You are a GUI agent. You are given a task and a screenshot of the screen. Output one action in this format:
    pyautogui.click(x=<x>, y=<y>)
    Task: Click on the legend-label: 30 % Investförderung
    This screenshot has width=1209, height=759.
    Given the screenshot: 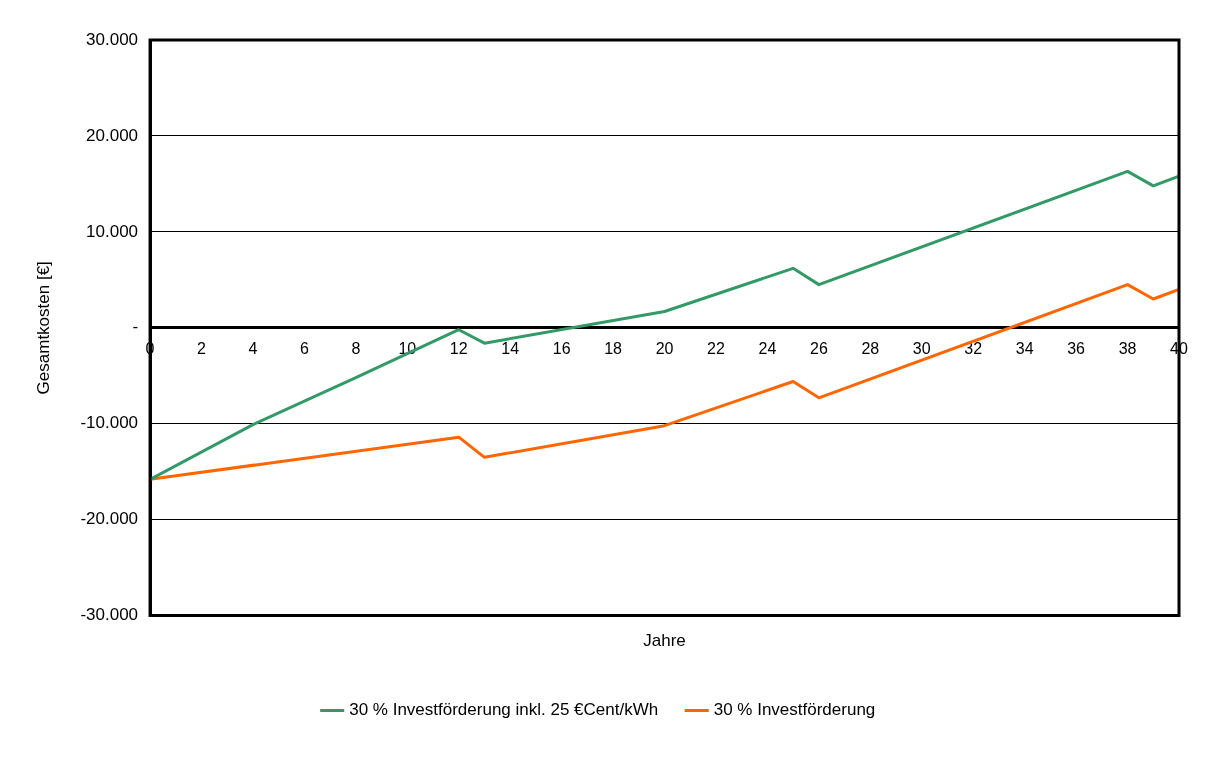 What is the action you would take?
    pyautogui.click(x=794, y=710)
    